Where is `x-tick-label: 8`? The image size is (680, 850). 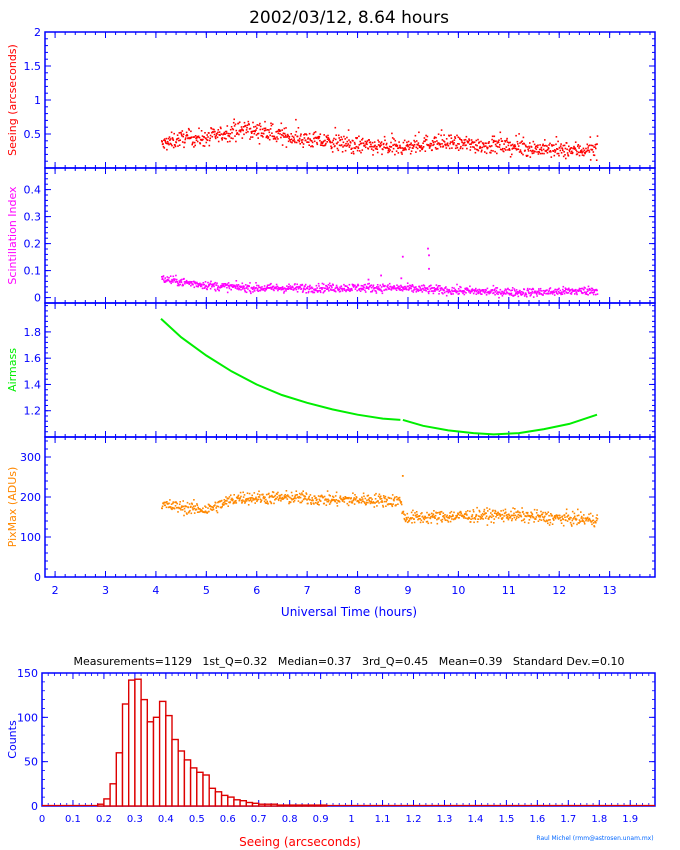 x-tick-label: 8 is located at coordinates (357, 590).